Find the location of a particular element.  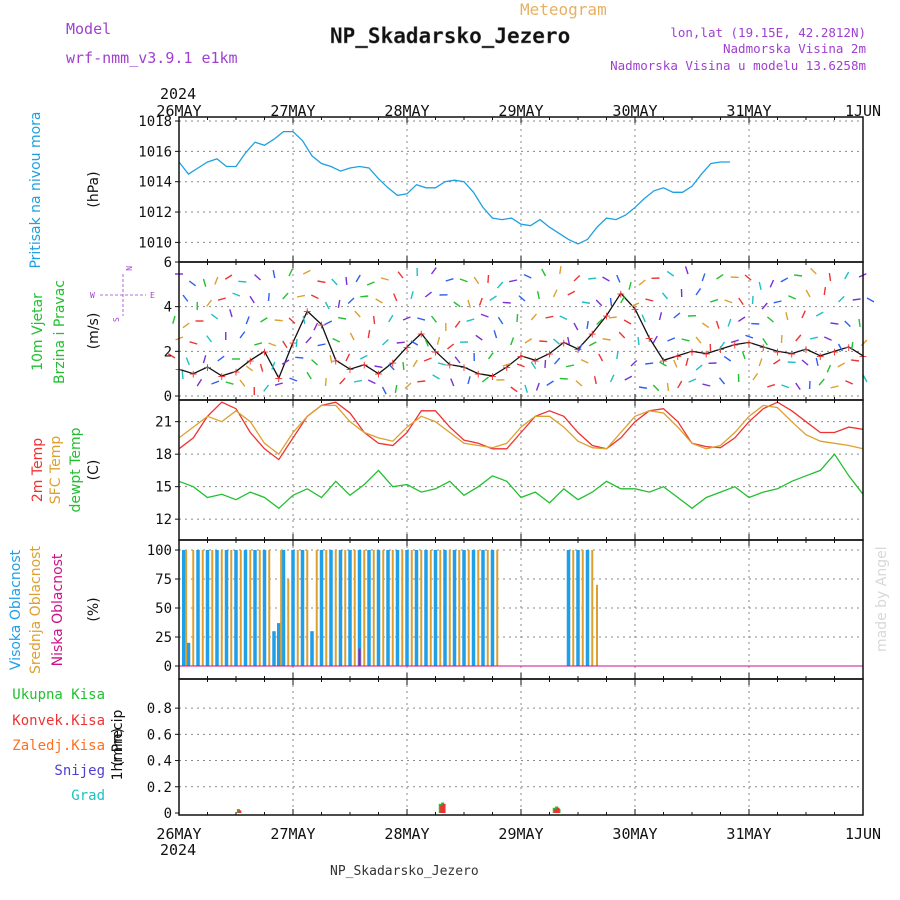

elevation-label: Nadmorska Visina 2m is located at coordinates (794, 48).